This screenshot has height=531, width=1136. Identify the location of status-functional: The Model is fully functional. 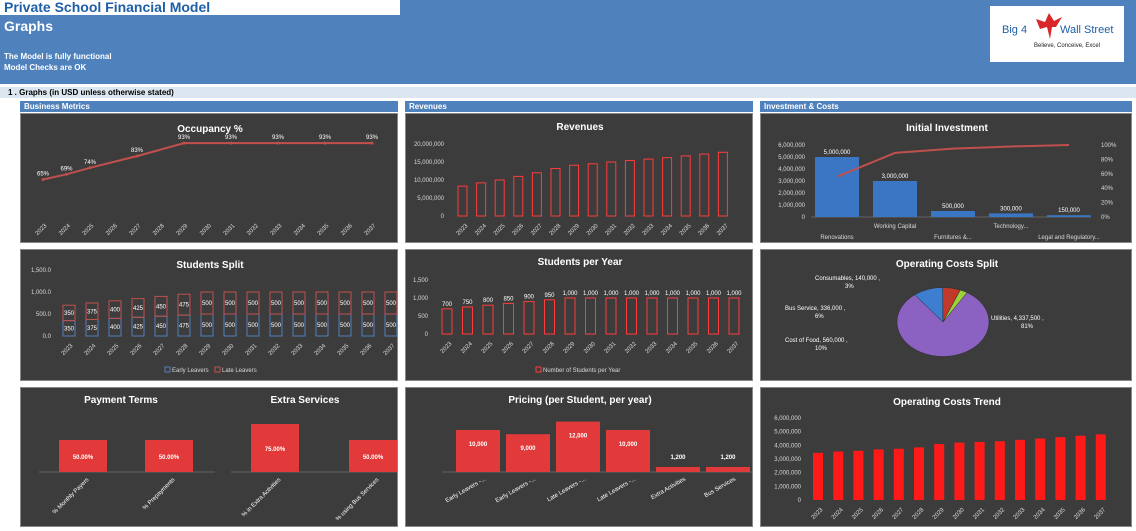
(58, 56).